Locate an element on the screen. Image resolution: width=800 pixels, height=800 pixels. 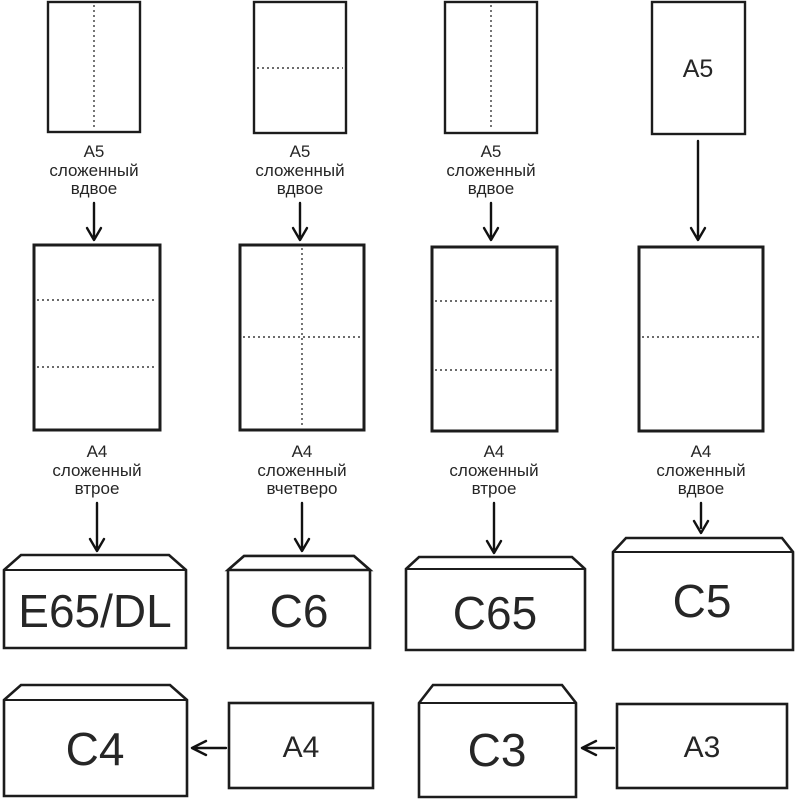
a5-column-3: A5 сложенный вдвое is located at coordinates (491, 121).